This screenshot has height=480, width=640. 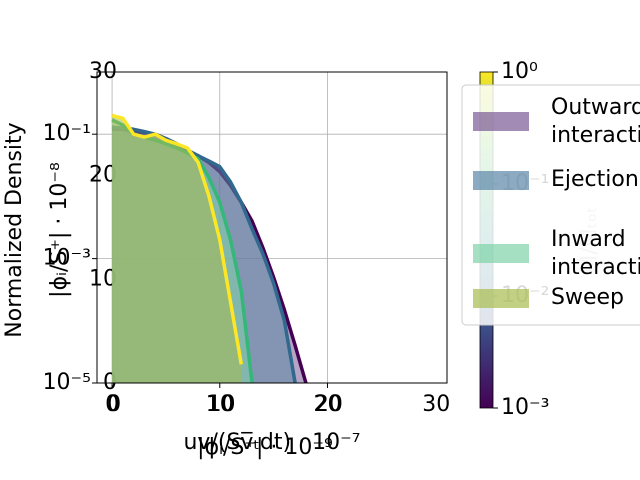 What do you see at coordinates (436, 404) in the screenshot?
I see `x2-tick-label: 30` at bounding box center [436, 404].